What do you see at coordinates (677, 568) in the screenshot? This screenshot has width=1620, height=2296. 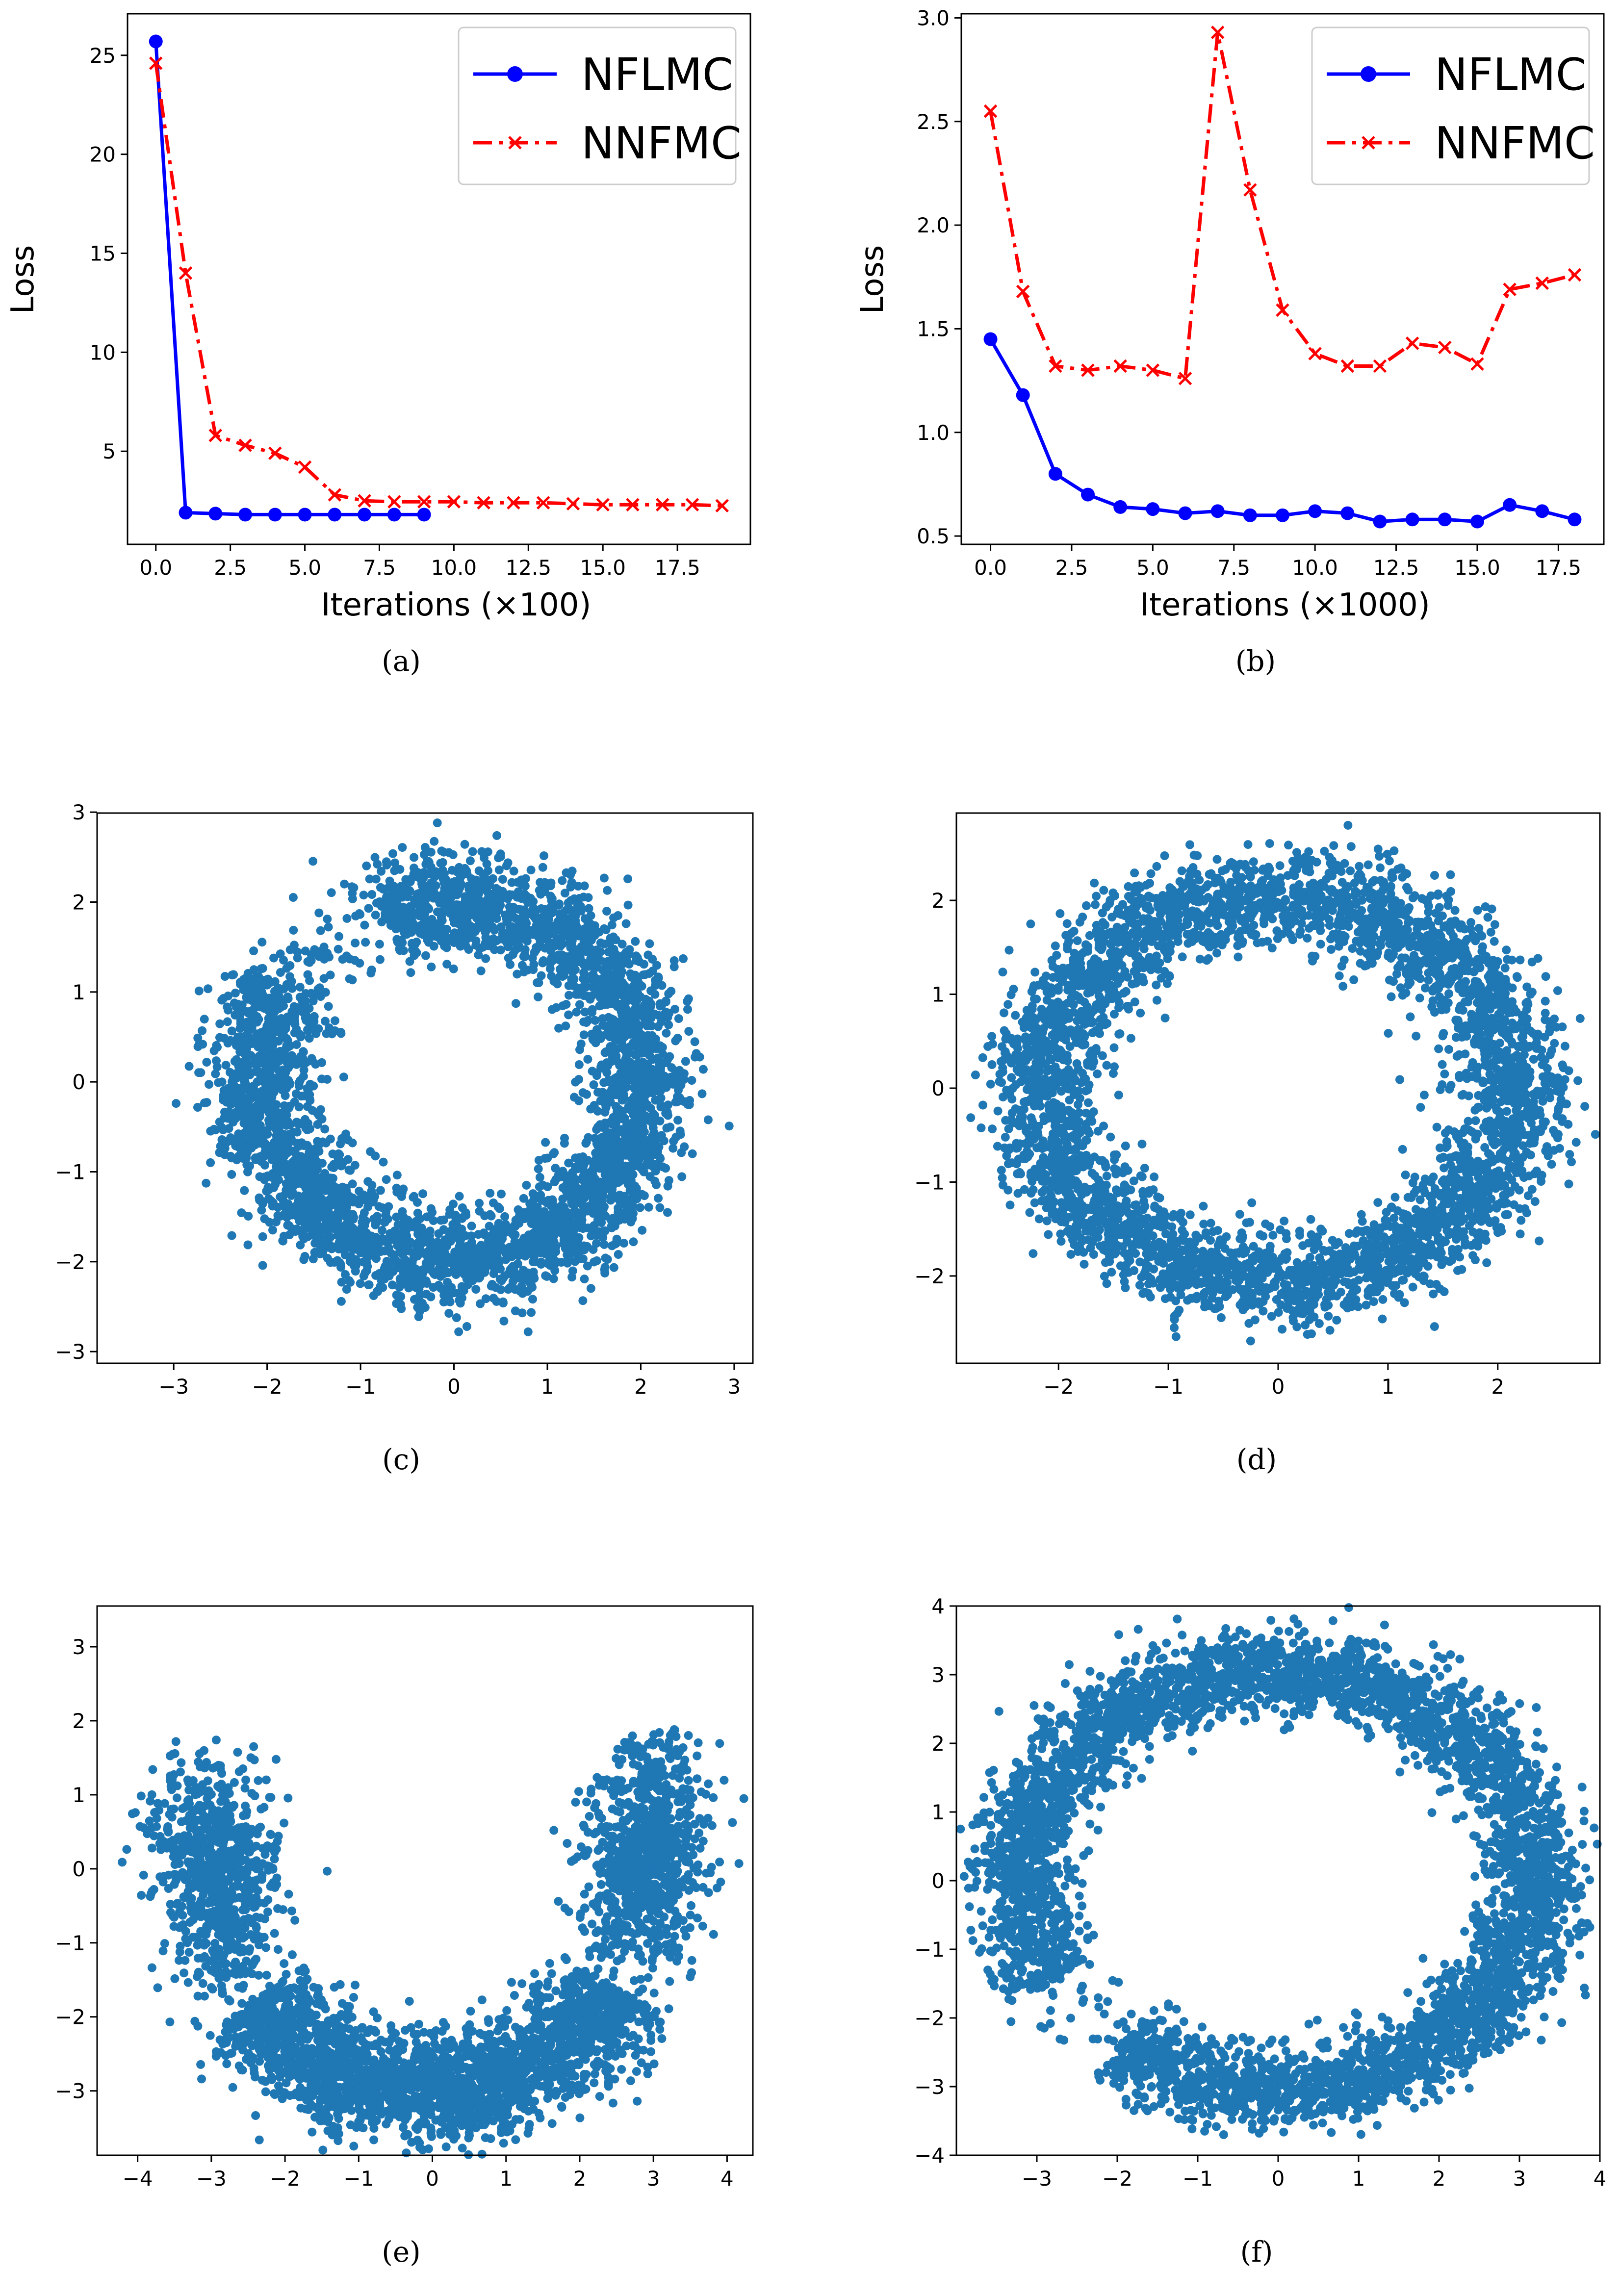 I see `x-tick-label: 17.5` at bounding box center [677, 568].